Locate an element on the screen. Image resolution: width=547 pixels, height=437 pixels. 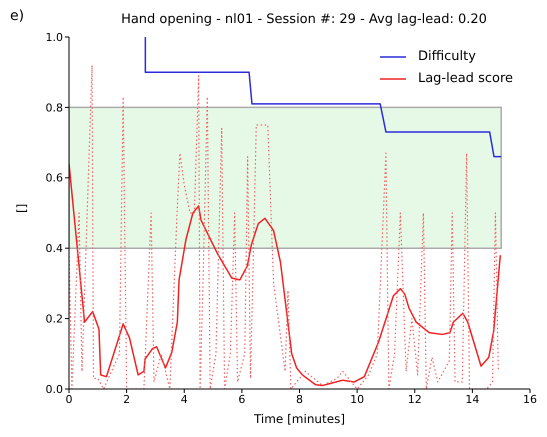
x-tick-label: 12 is located at coordinates (415, 399).